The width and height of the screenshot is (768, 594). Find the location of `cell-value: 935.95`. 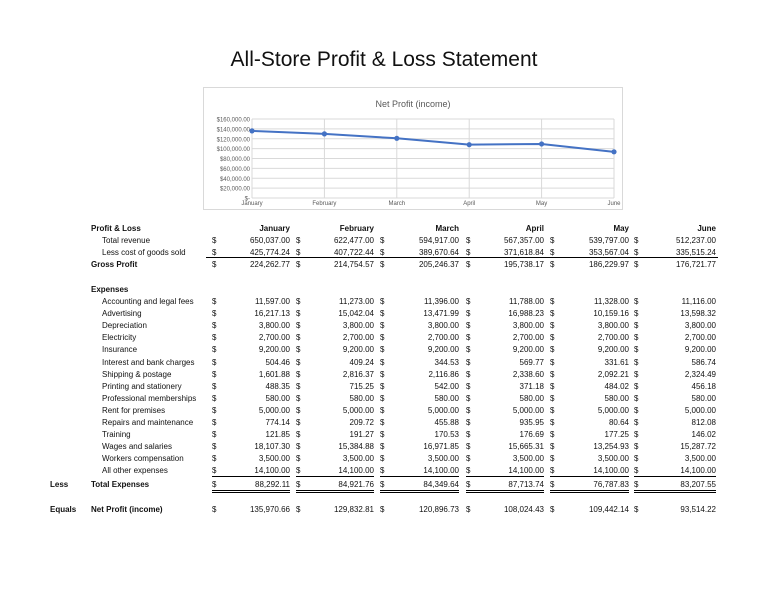

cell-value: 935.95 is located at coordinates (531, 422).